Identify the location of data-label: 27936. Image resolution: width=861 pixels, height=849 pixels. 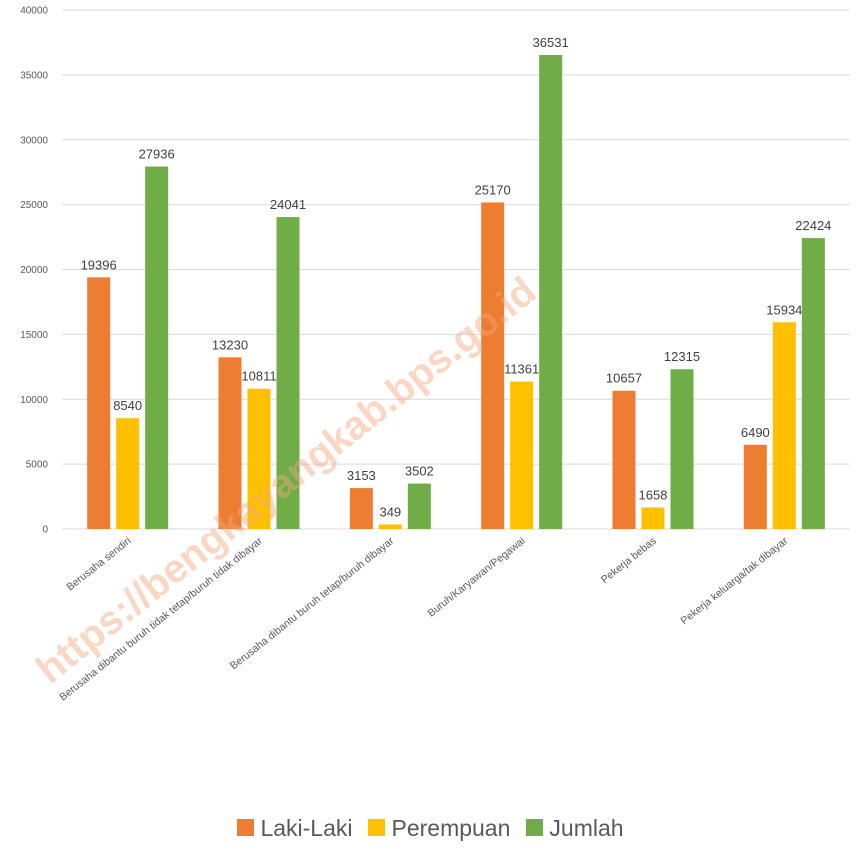
(157, 154).